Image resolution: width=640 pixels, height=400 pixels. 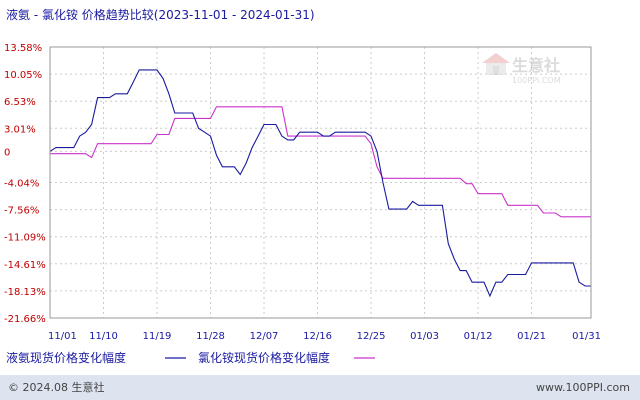 What do you see at coordinates (23, 48) in the screenshot?
I see `y-tick-label: 13.58%` at bounding box center [23, 48].